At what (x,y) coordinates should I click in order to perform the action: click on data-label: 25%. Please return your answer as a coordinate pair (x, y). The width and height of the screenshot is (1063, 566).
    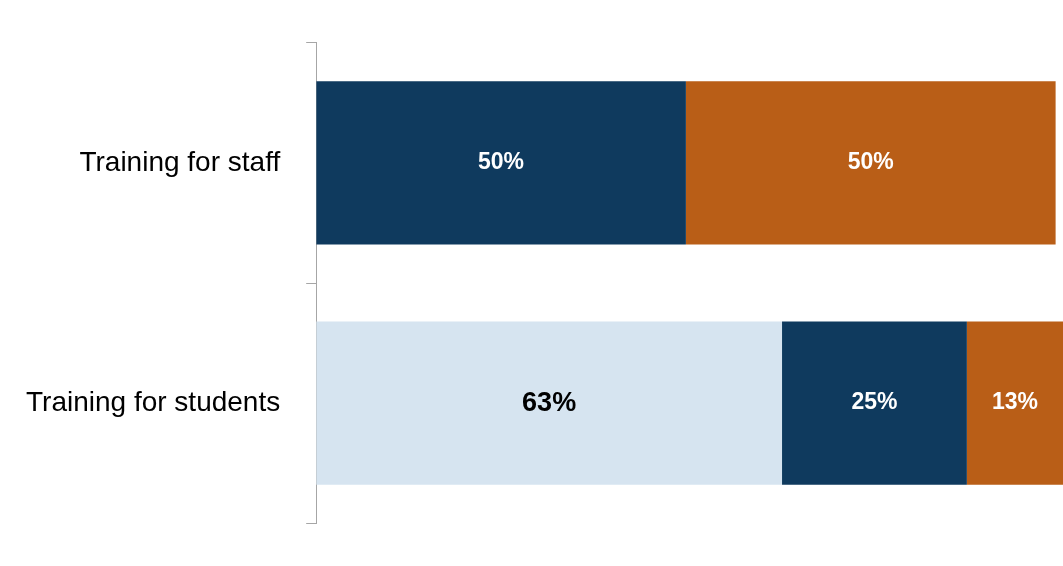
    Looking at the image, I should click on (874, 401).